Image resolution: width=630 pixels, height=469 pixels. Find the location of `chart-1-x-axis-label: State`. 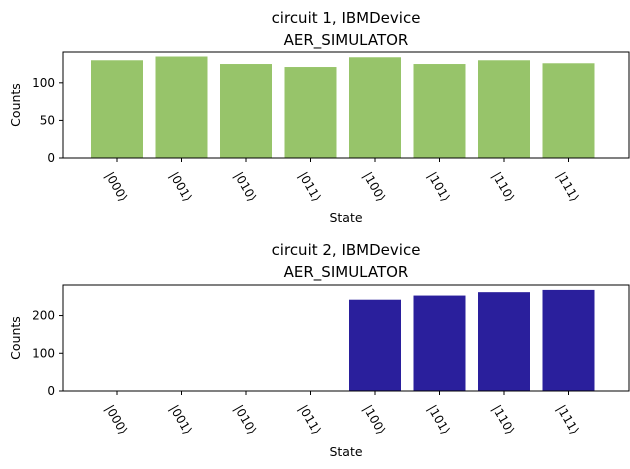

chart-1-x-axis-label: State is located at coordinates (345, 217).